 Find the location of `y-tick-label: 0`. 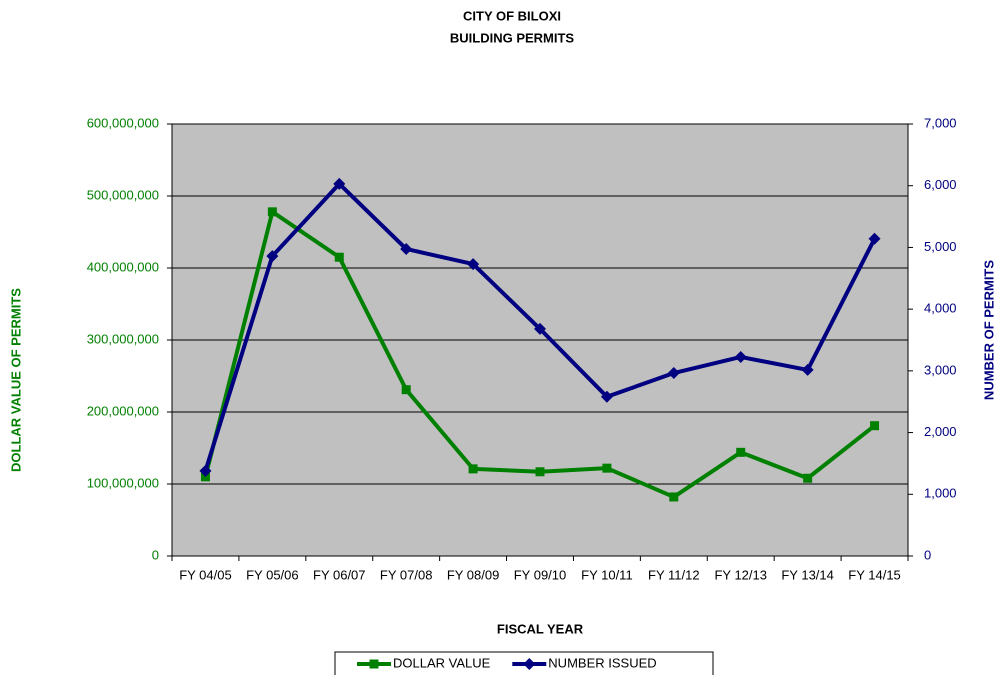

y-tick-label: 0 is located at coordinates (155, 554).